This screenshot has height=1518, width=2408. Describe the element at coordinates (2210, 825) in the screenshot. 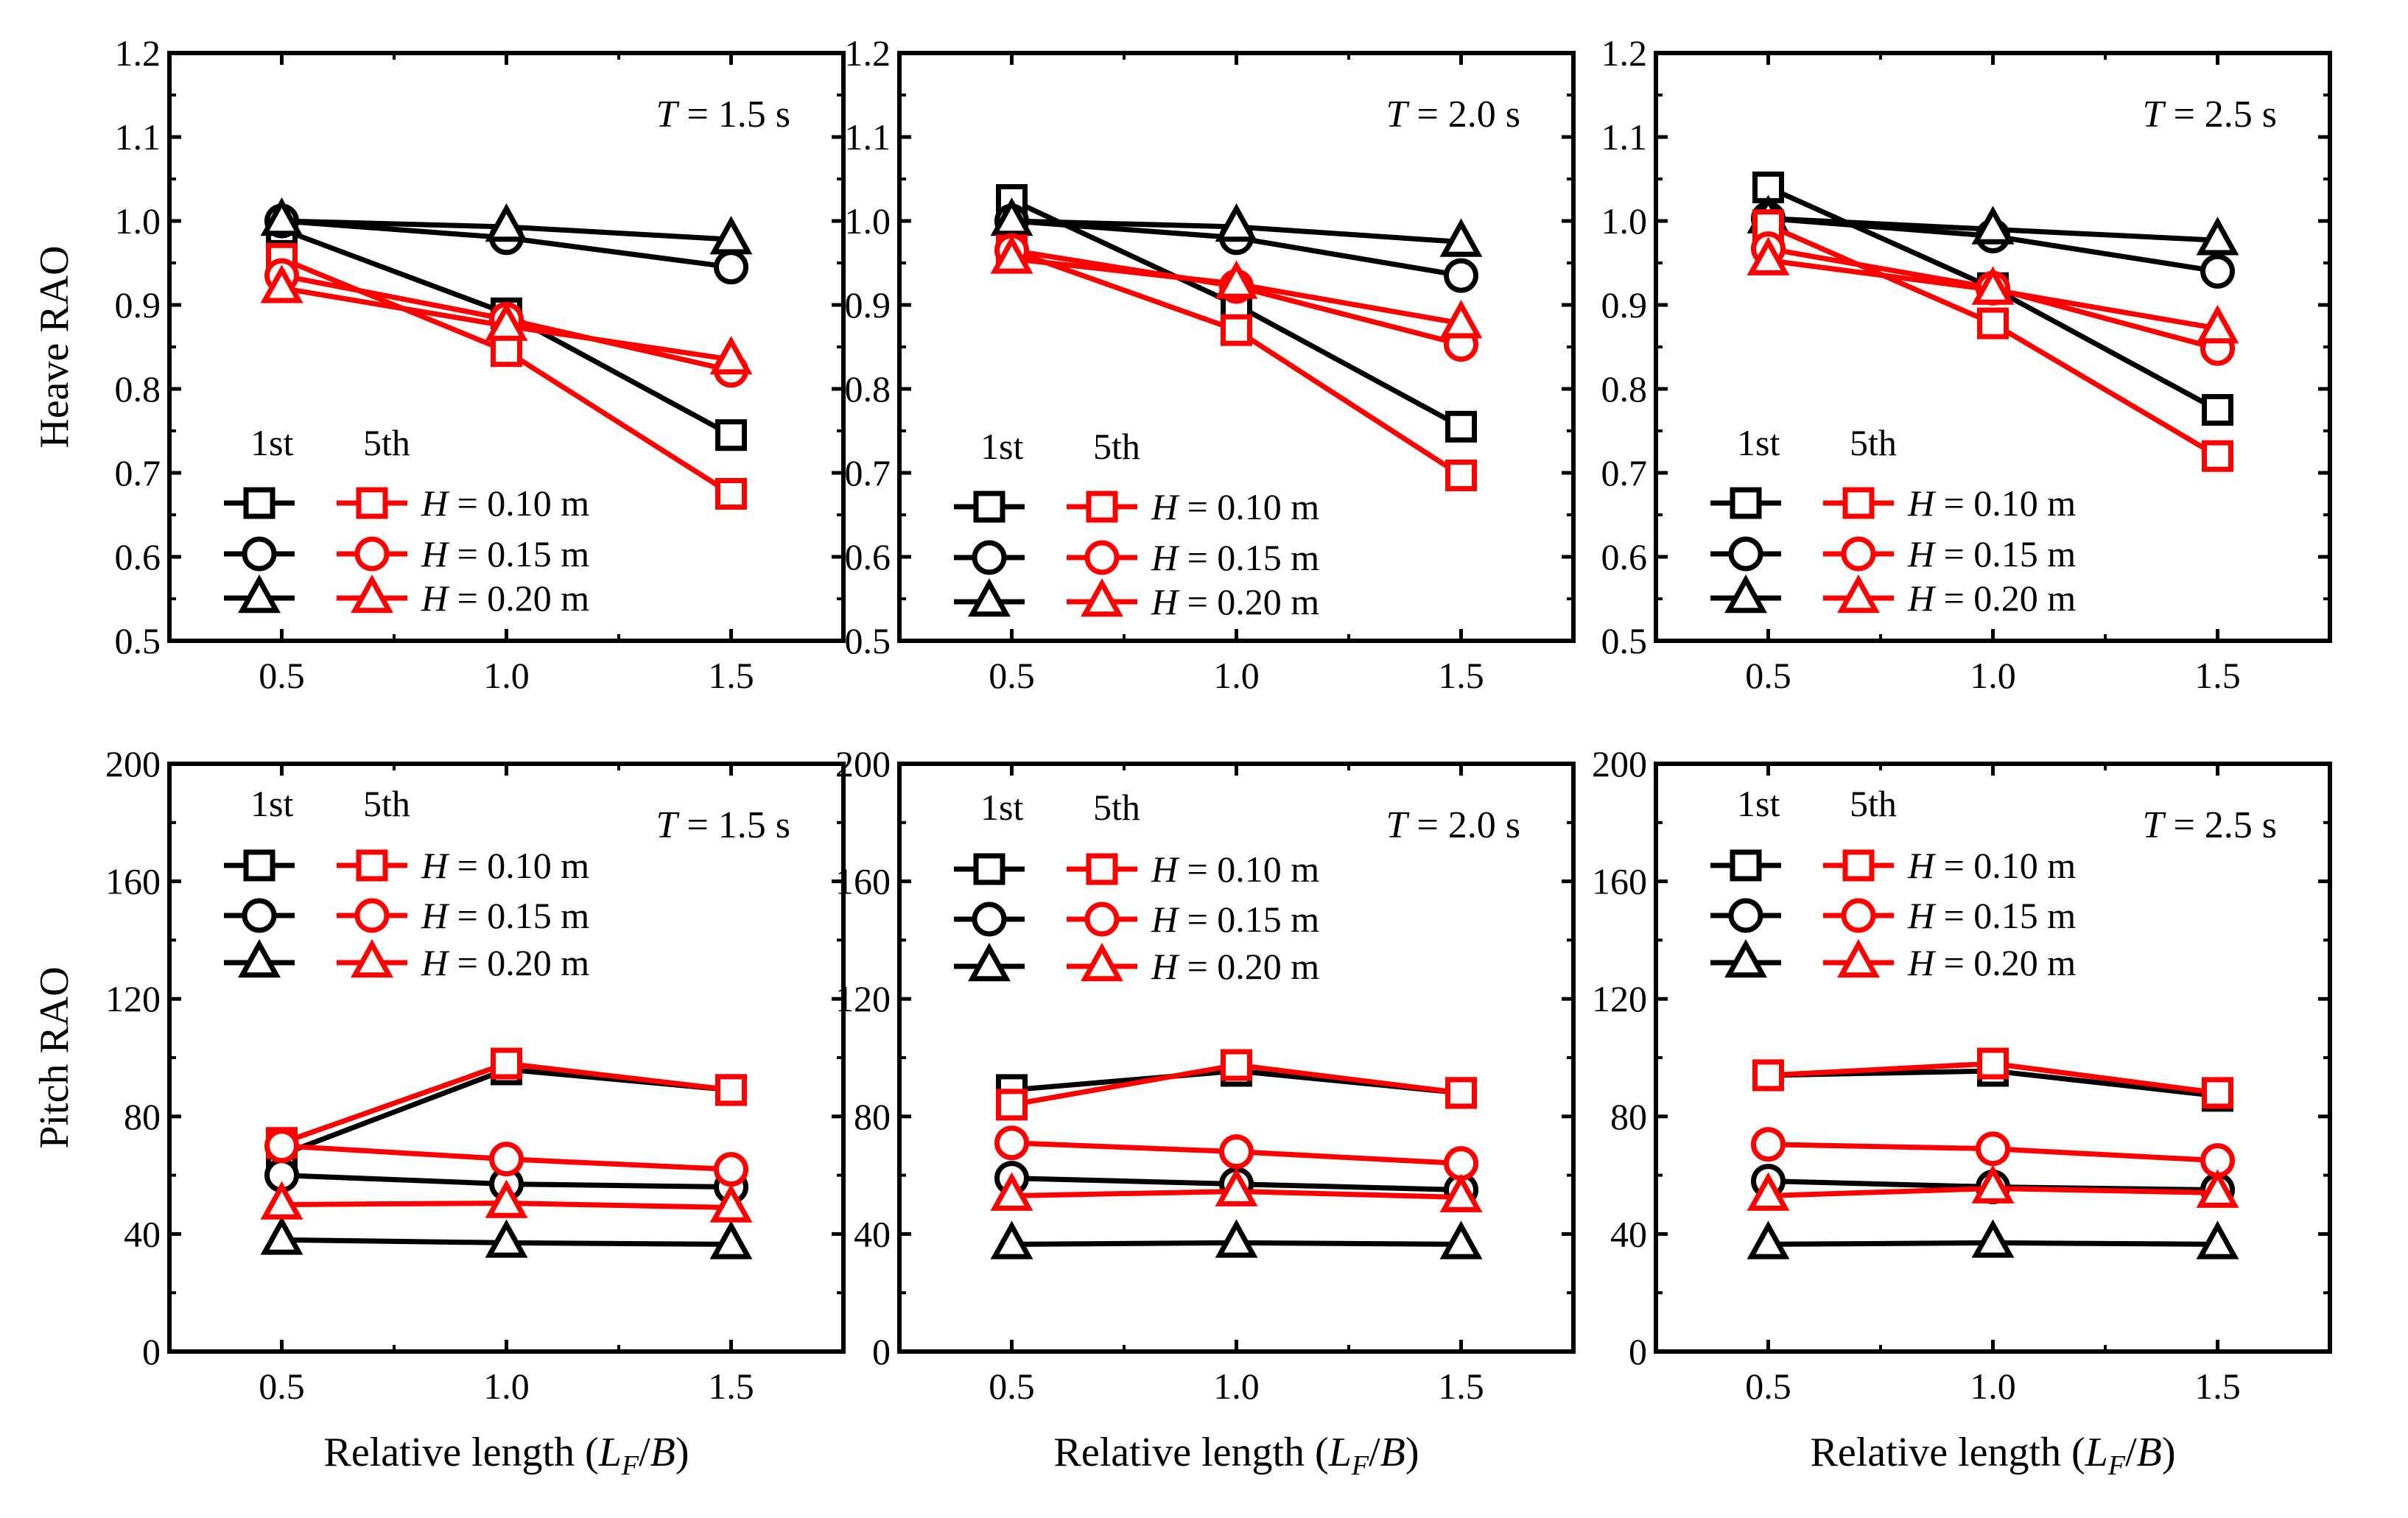

I see `period-annotation: T = 2.5 s` at that location.